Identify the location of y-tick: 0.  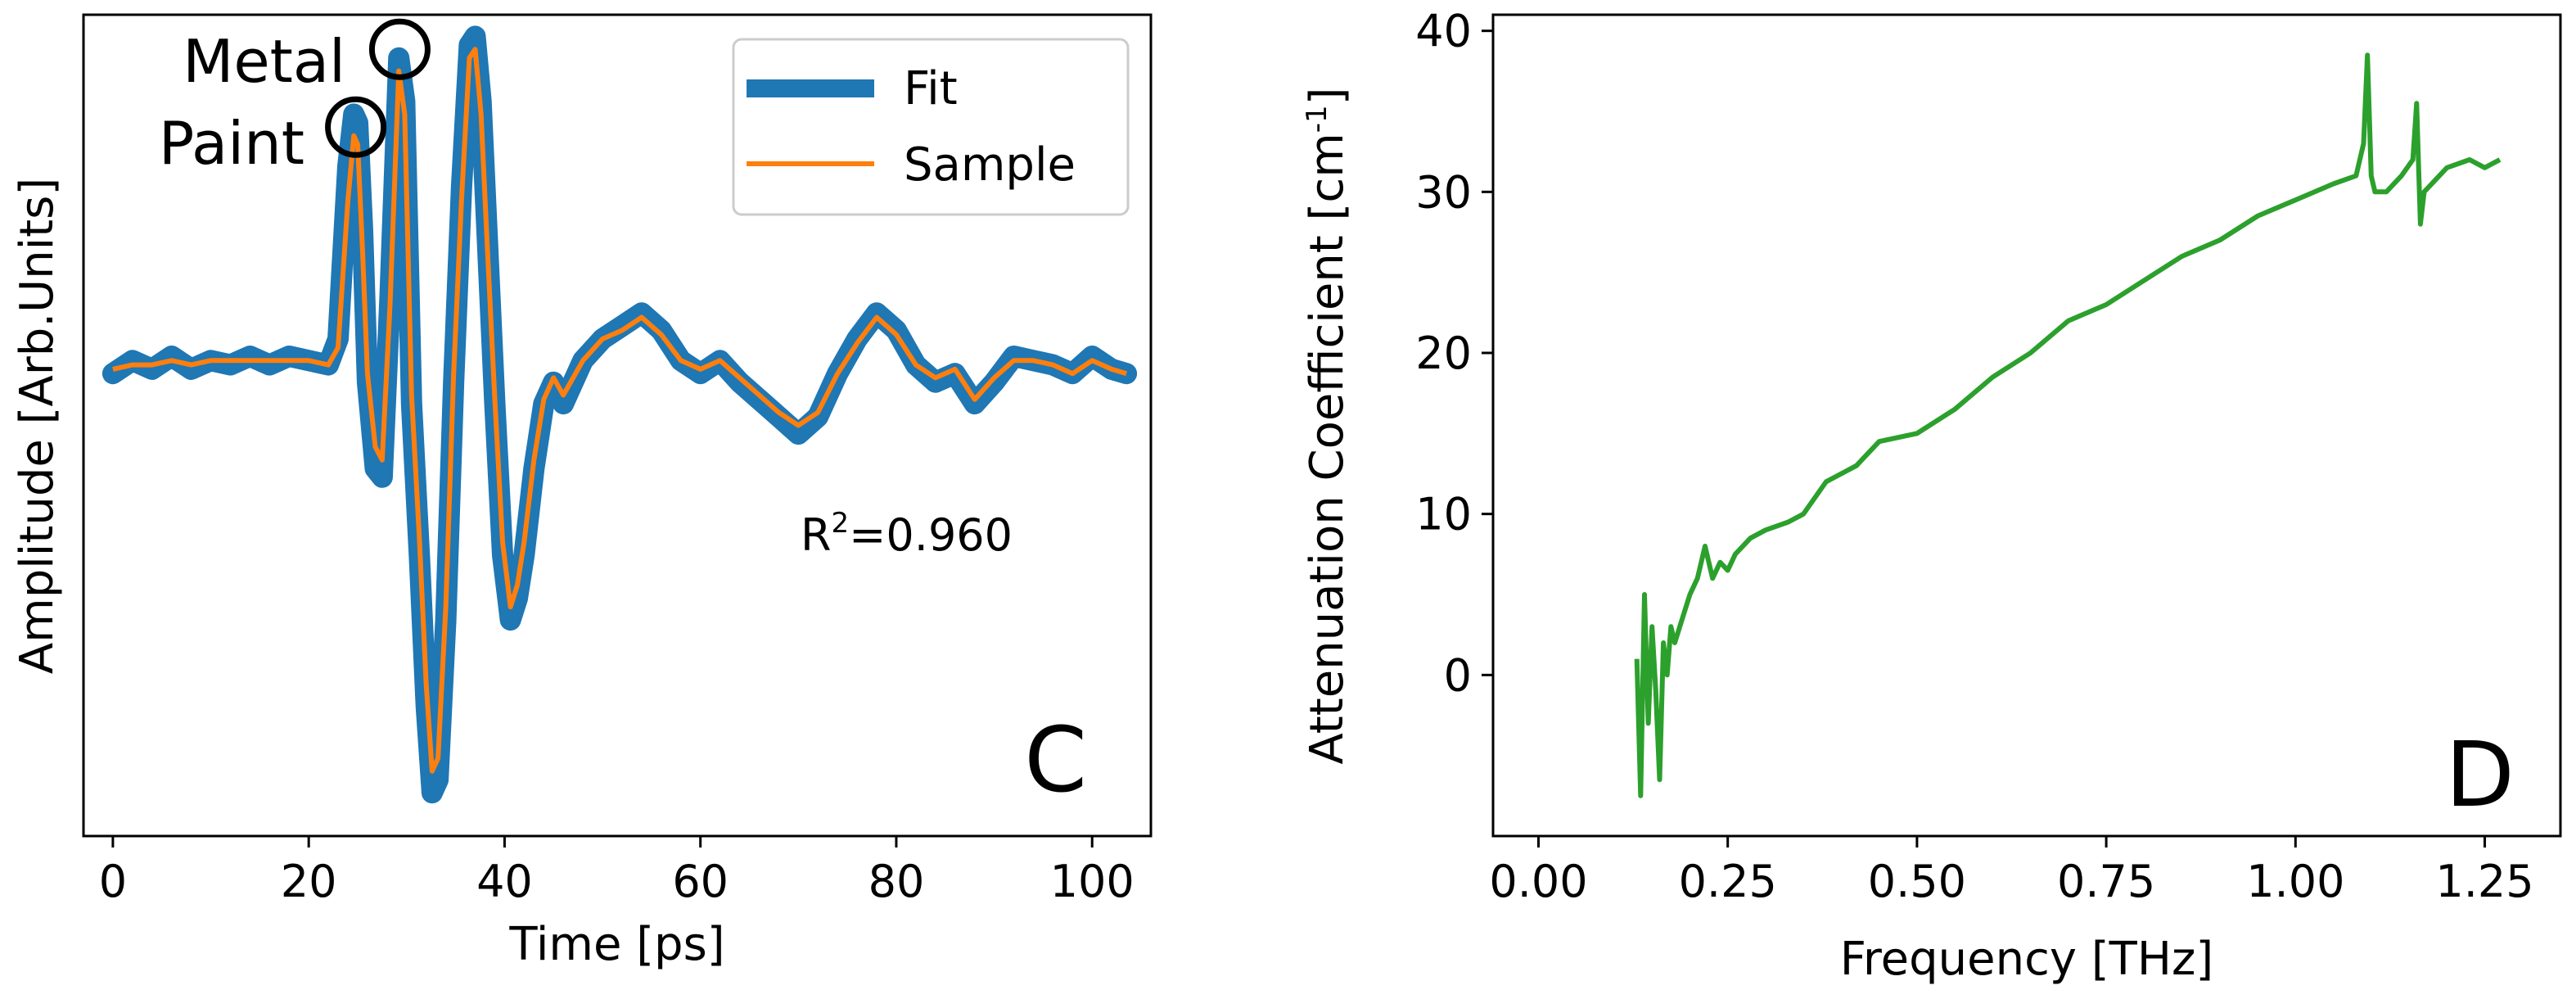
(1468, 675).